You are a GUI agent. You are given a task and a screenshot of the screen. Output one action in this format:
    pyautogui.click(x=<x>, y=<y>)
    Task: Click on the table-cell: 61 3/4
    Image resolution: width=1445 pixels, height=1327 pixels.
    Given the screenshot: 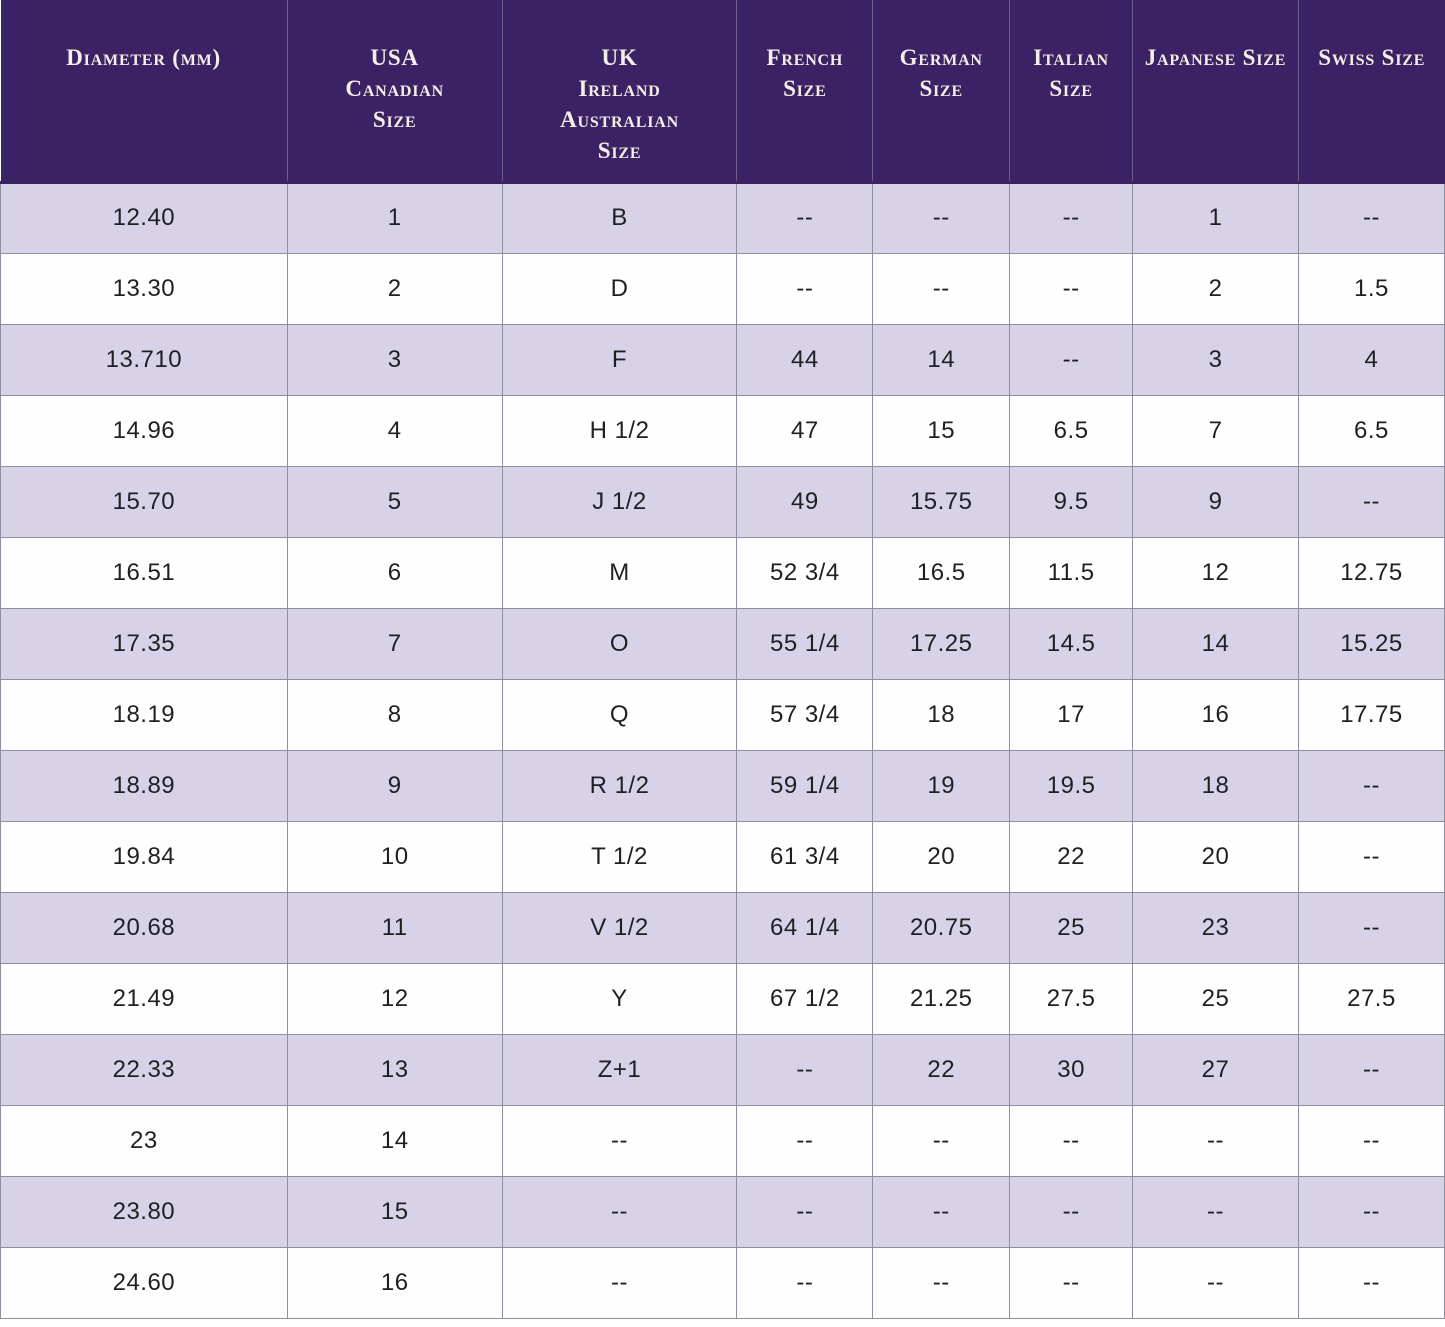 What is the action you would take?
    pyautogui.click(x=805, y=856)
    